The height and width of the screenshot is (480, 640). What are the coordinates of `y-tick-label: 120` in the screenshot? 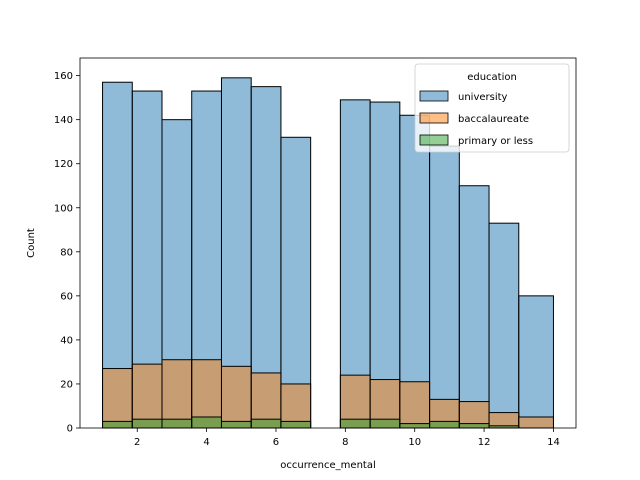 It's located at (63, 164).